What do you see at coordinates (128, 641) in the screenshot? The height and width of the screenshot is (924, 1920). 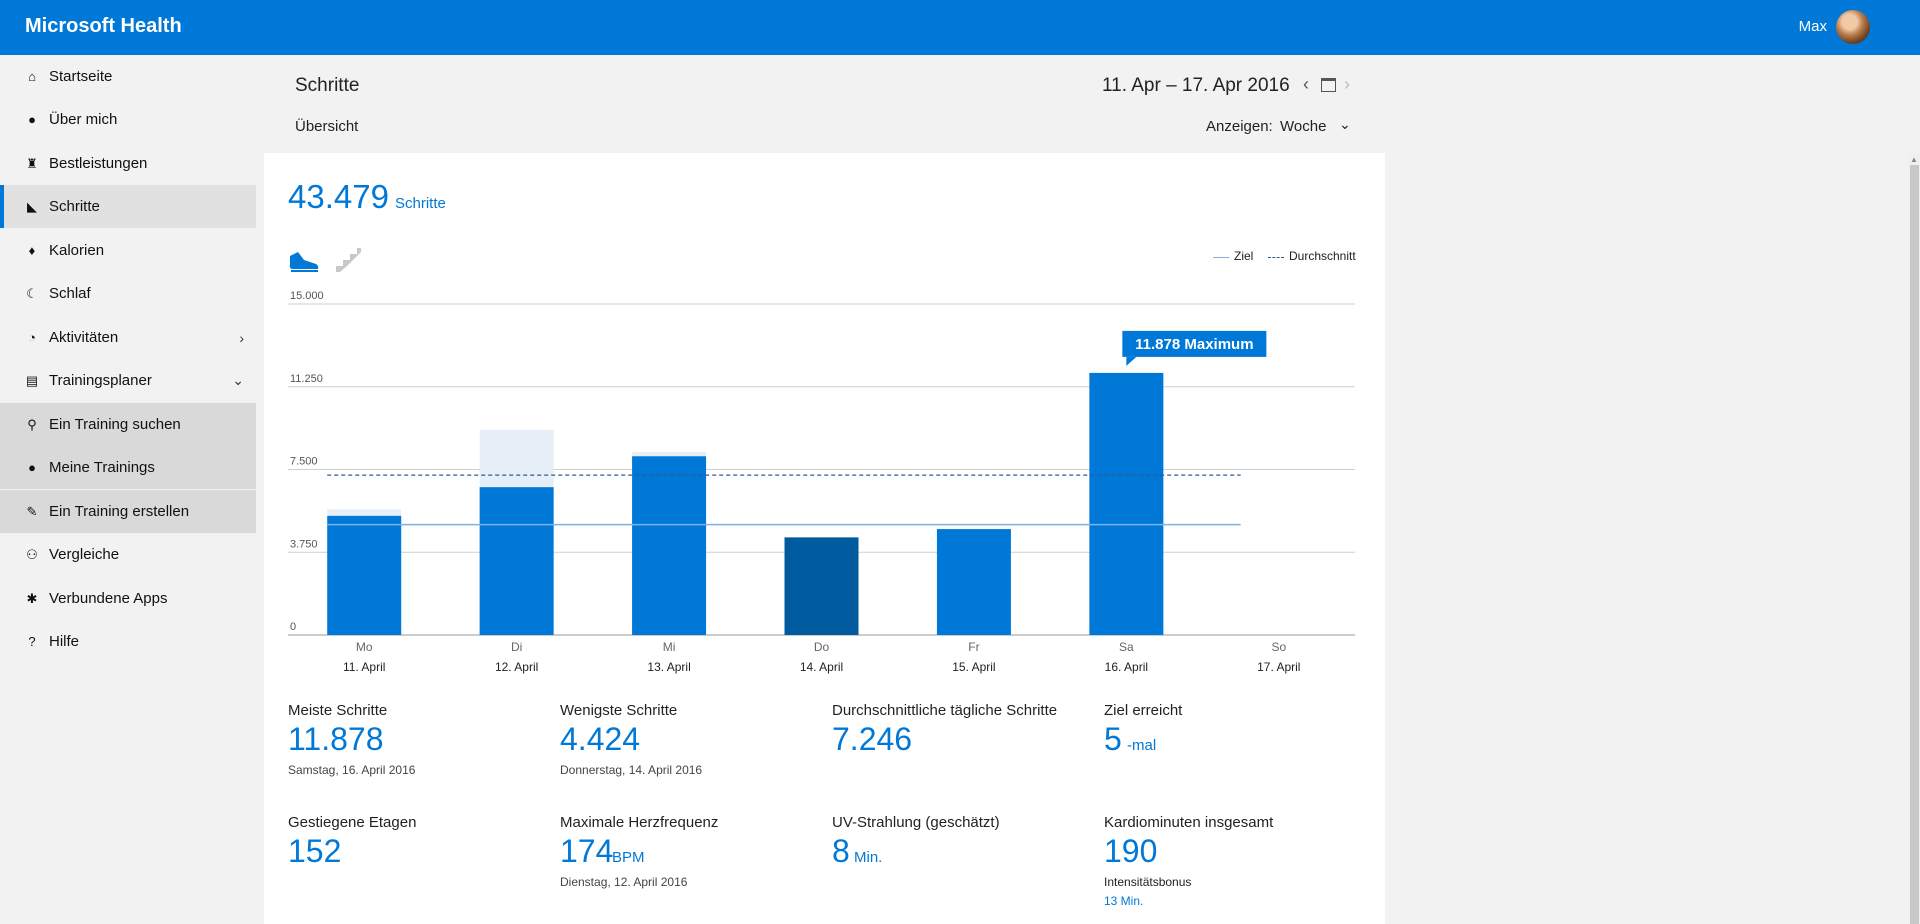 I see `sidebar-item-hilfe: ? Hilfe` at bounding box center [128, 641].